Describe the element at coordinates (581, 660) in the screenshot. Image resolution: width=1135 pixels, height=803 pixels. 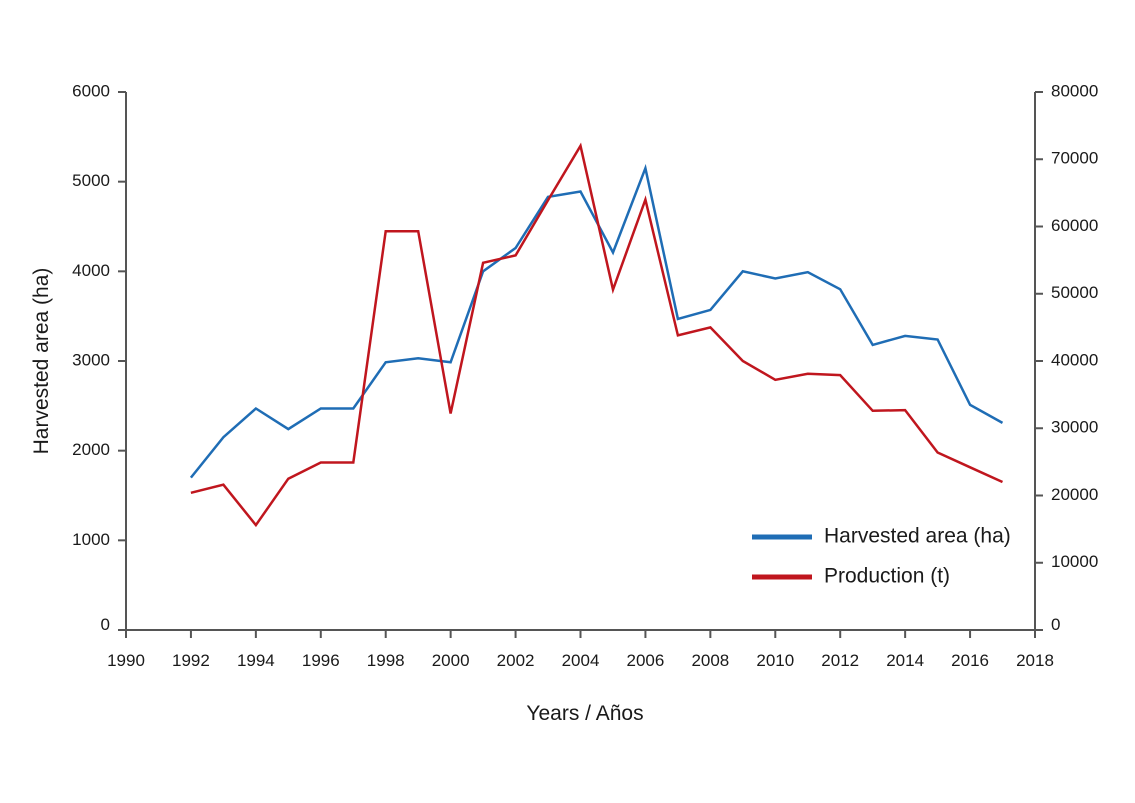
I see `x-tick-label: 2004` at that location.